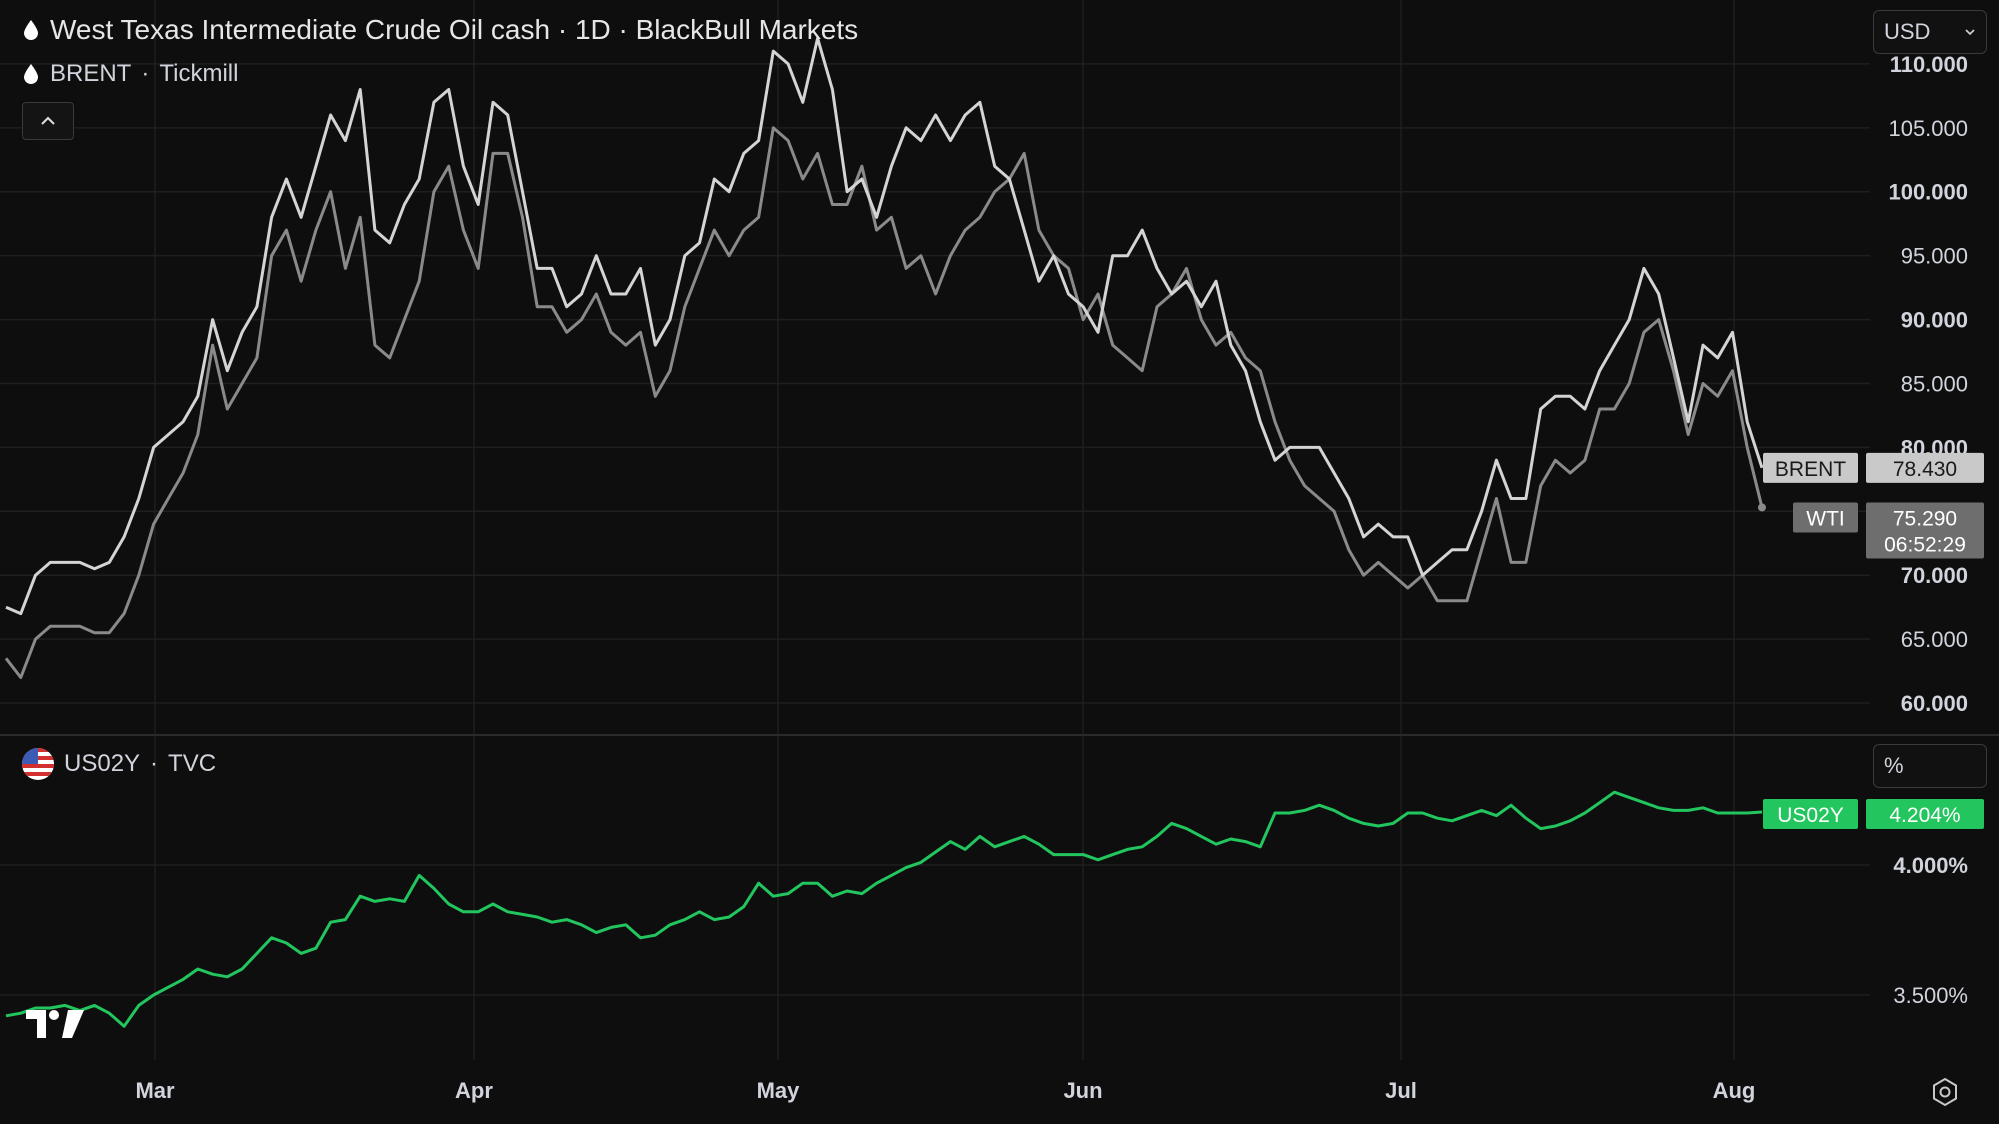  Describe the element at coordinates (1930, 930) in the screenshot. I see `yield-axis: 3.500% 4.000%` at that location.